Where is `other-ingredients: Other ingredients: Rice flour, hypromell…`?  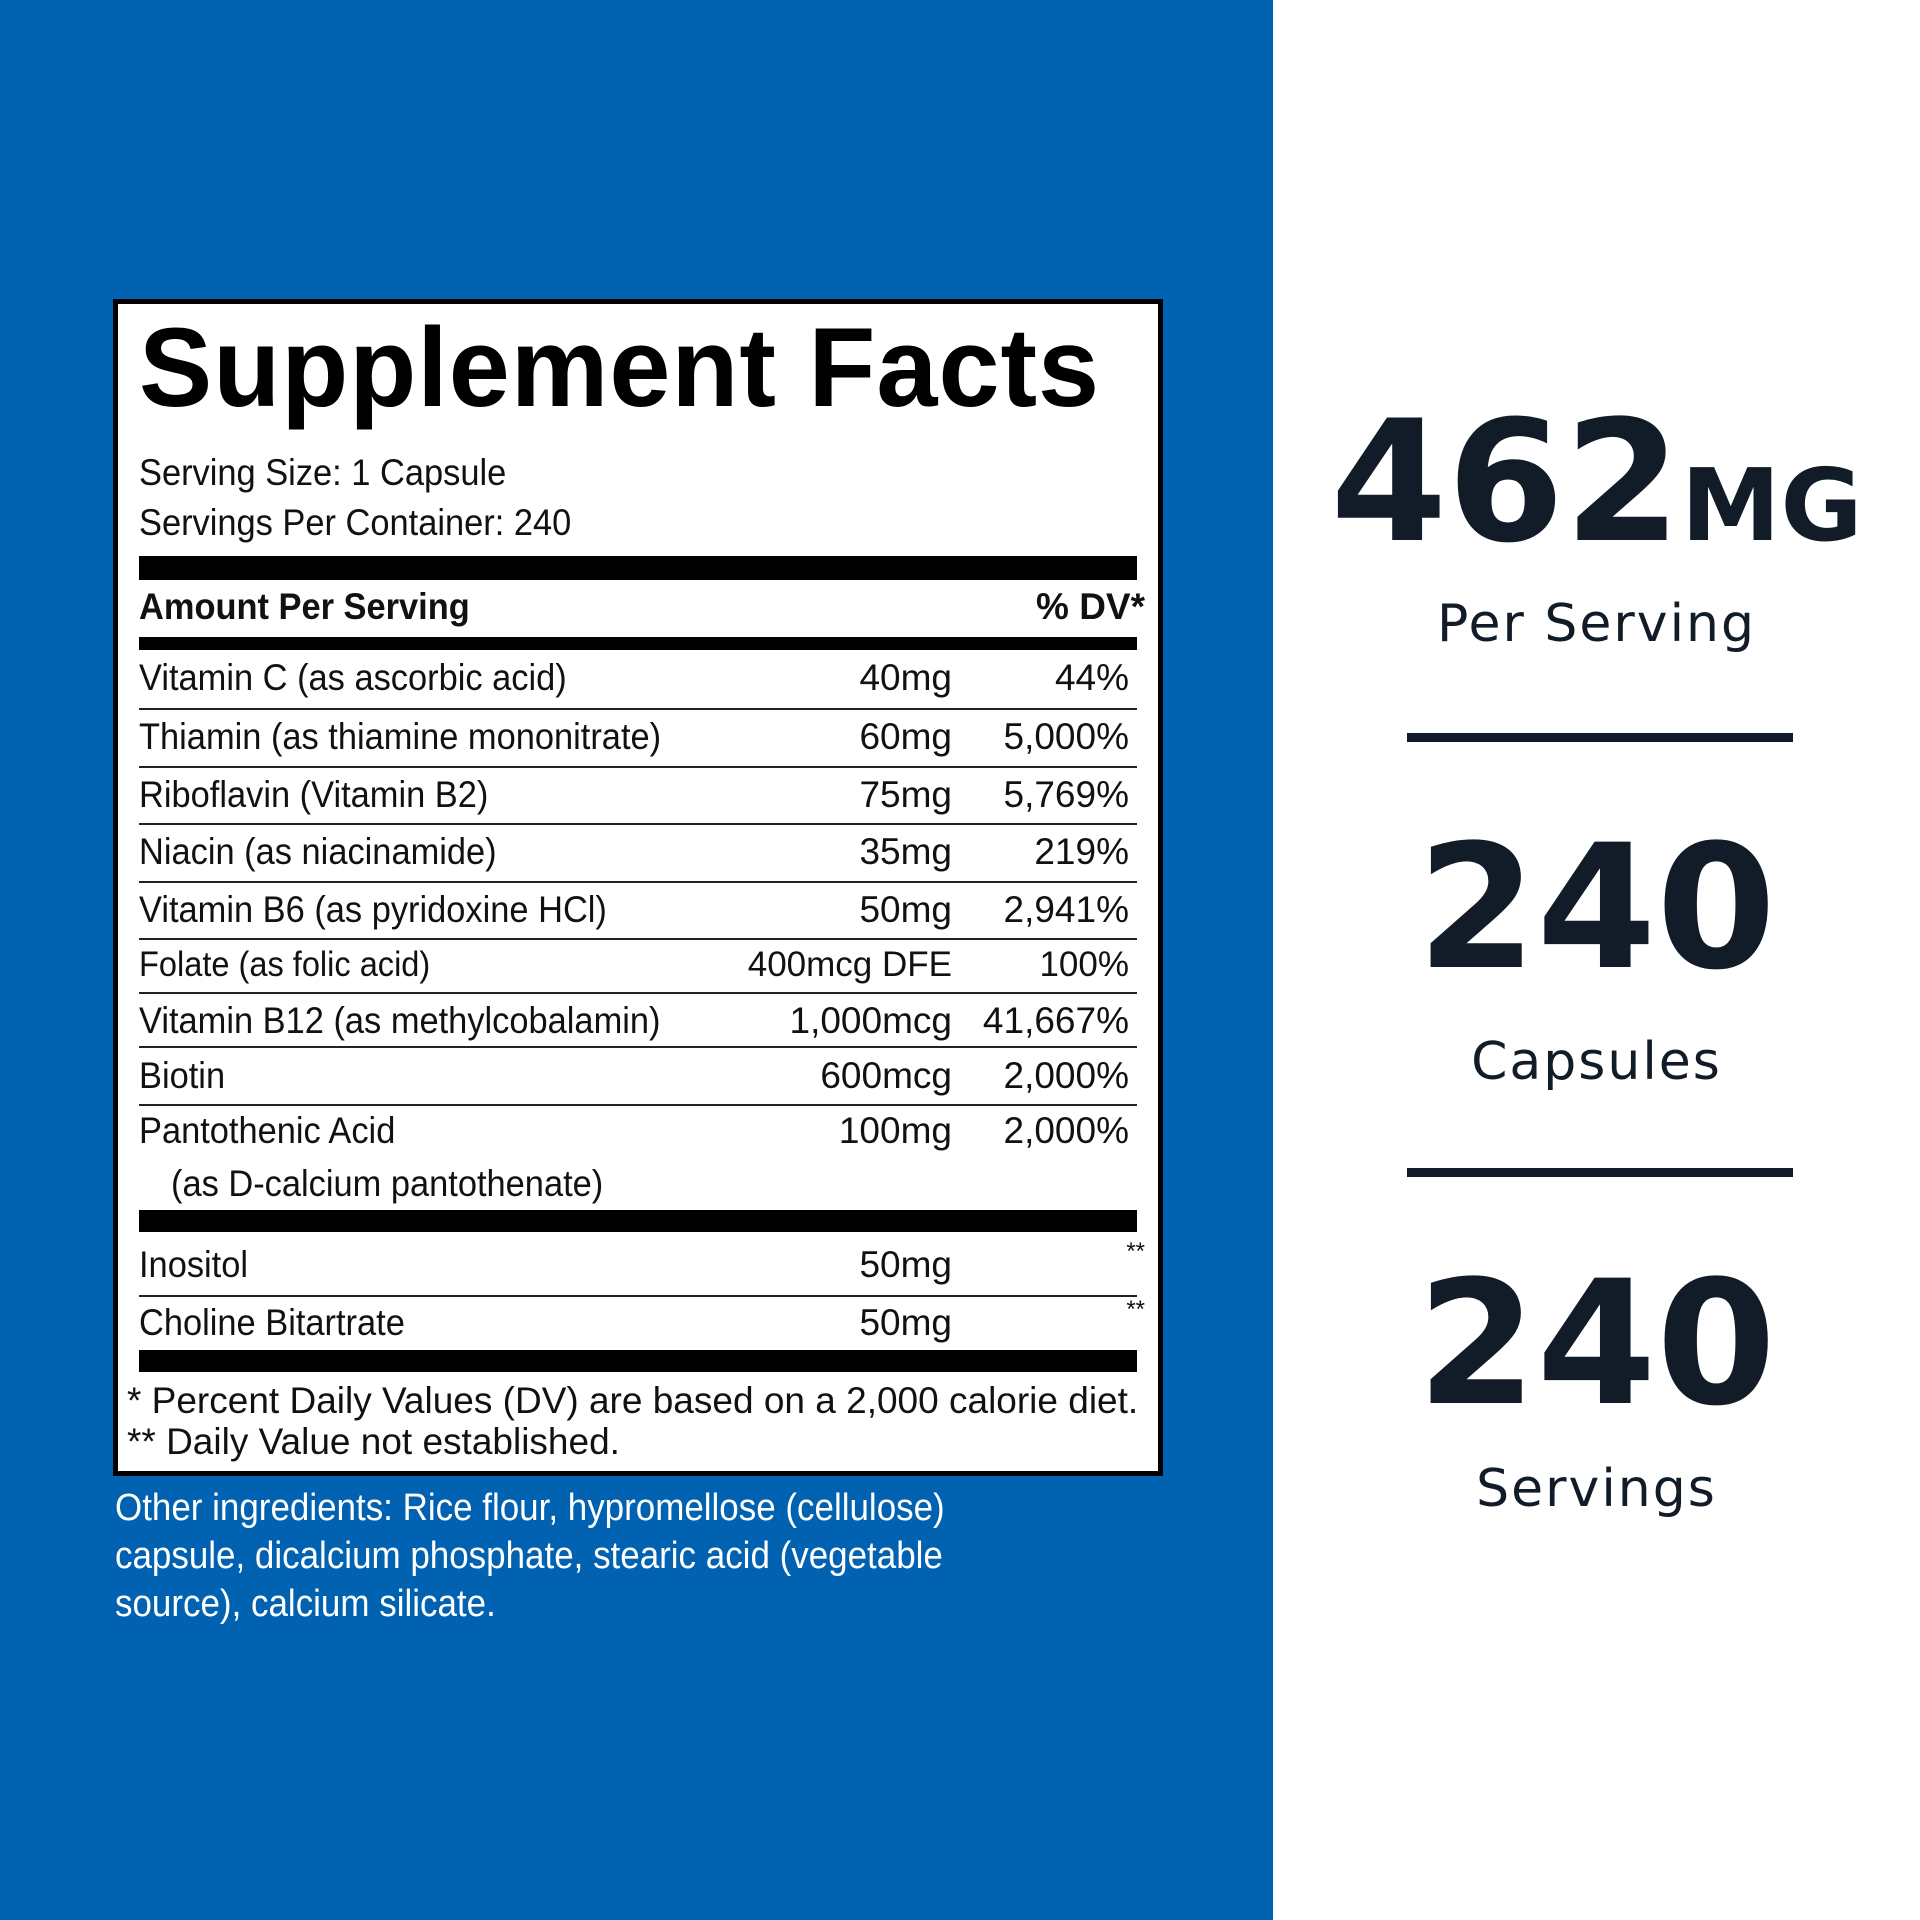 other-ingredients: Other ingredients: Rice flour, hypromell… is located at coordinates (530, 1556).